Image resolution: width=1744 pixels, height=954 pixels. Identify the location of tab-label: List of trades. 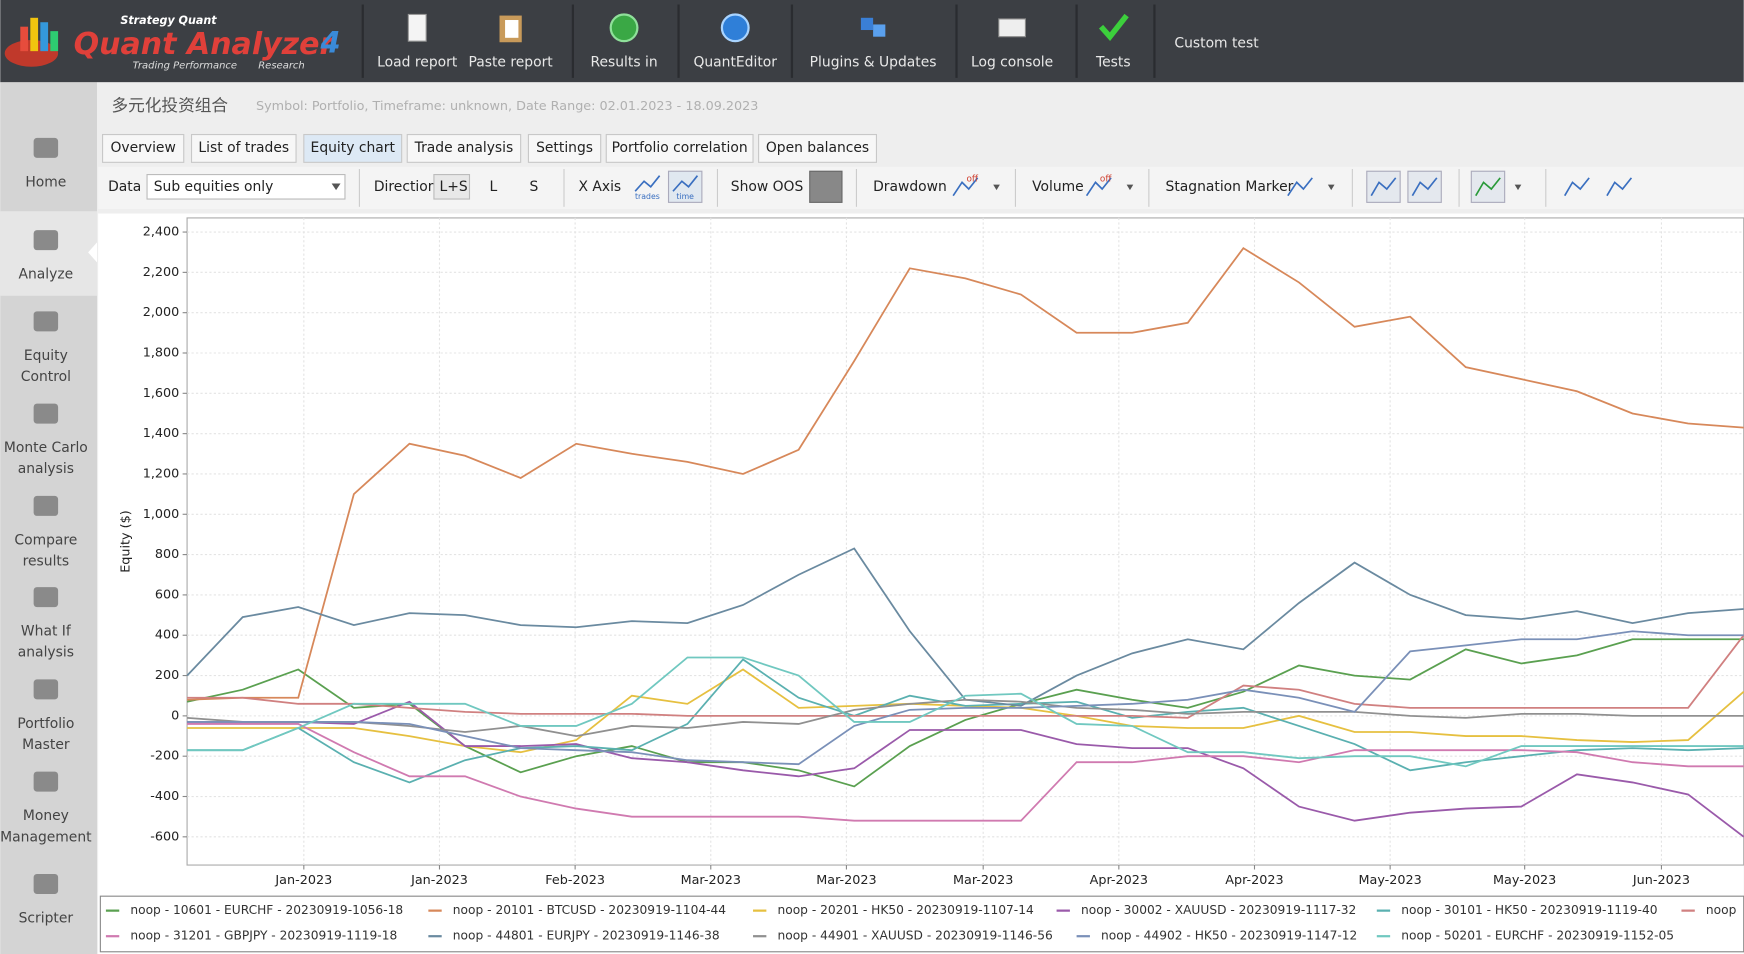
(243, 148).